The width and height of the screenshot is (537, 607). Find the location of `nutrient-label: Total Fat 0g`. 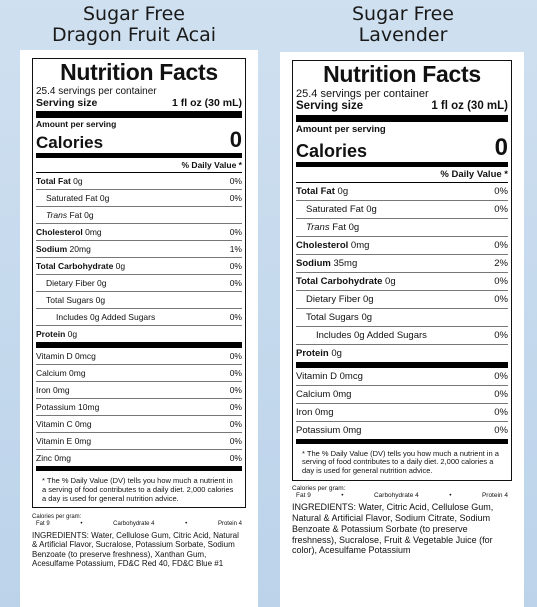

nutrient-label: Total Fat 0g is located at coordinates (59, 181).